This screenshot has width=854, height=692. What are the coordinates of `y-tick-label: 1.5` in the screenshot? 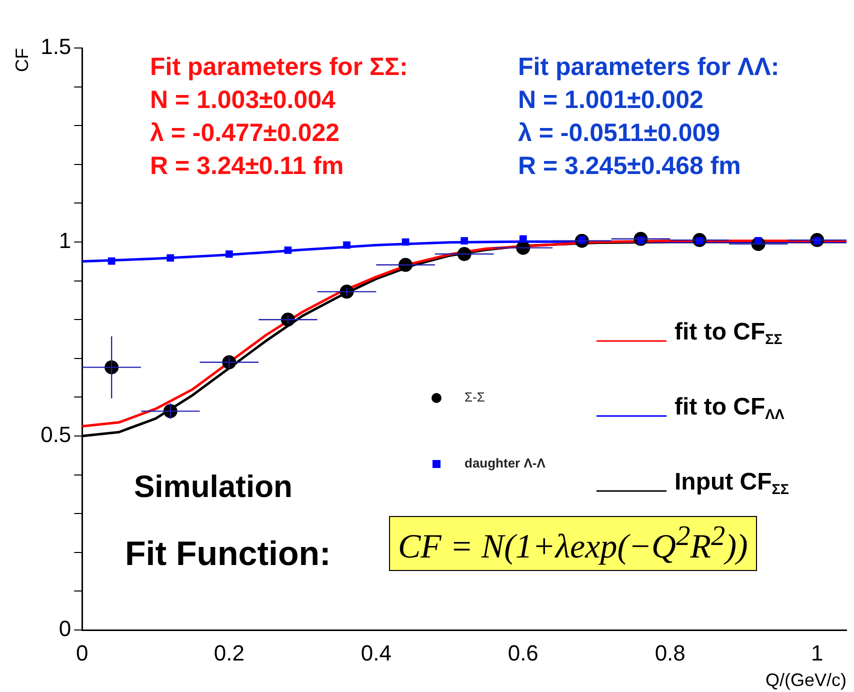 It's located at (56, 47).